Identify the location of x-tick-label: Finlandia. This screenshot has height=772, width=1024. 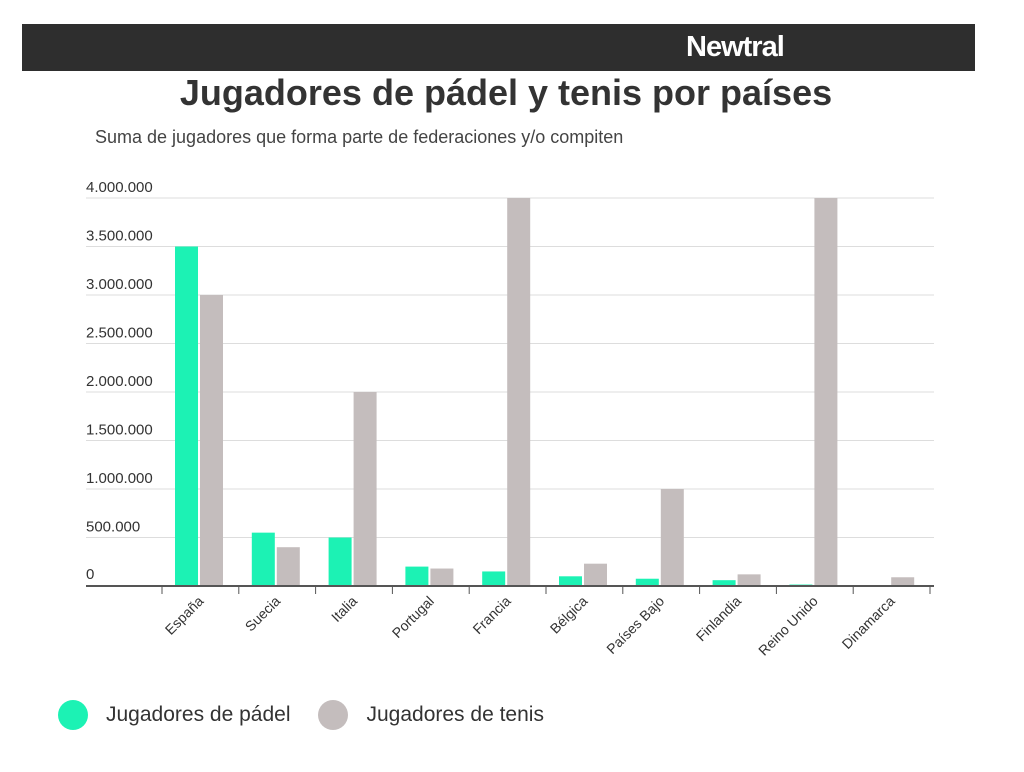
(719, 619).